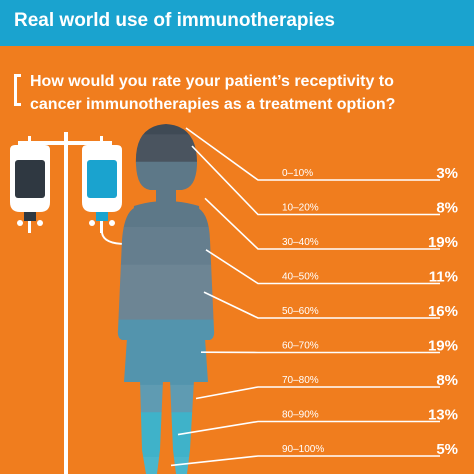  Describe the element at coordinates (329, 346) in the screenshot. I see `chart-row: 60–70% 19%` at that location.